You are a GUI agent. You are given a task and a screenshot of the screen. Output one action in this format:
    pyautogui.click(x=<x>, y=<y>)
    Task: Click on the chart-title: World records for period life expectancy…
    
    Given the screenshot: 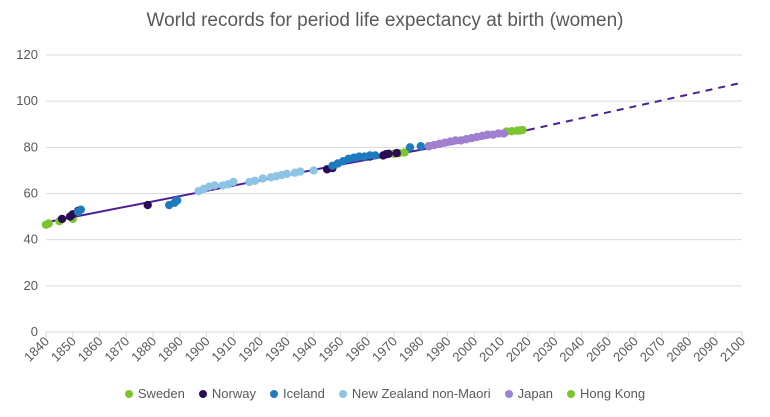 What is the action you would take?
    pyautogui.click(x=385, y=20)
    